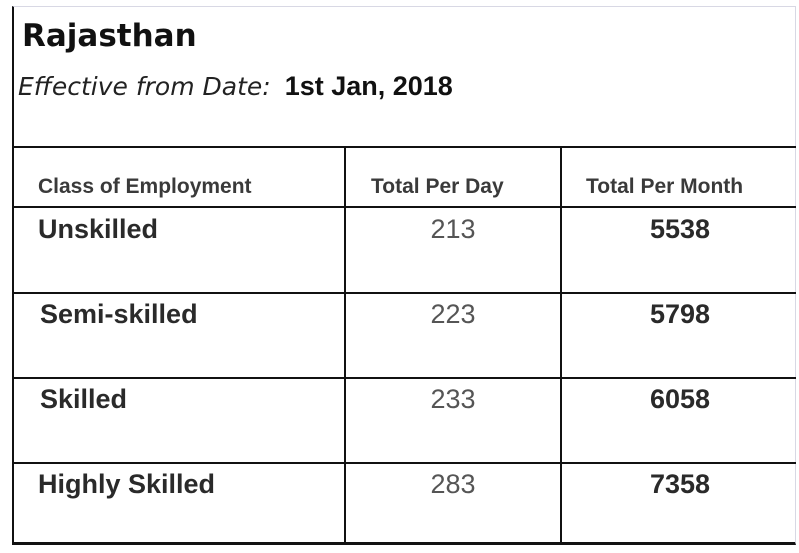 This screenshot has width=799, height=553. What do you see at coordinates (453, 314) in the screenshot?
I see `table-row-per-day: 223` at bounding box center [453, 314].